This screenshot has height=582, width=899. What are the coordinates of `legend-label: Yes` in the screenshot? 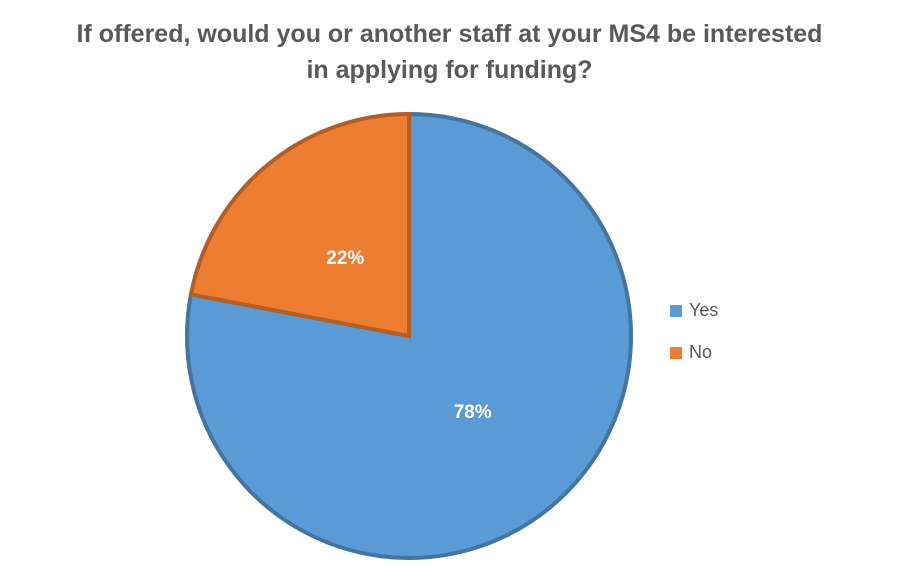 It's located at (703, 310).